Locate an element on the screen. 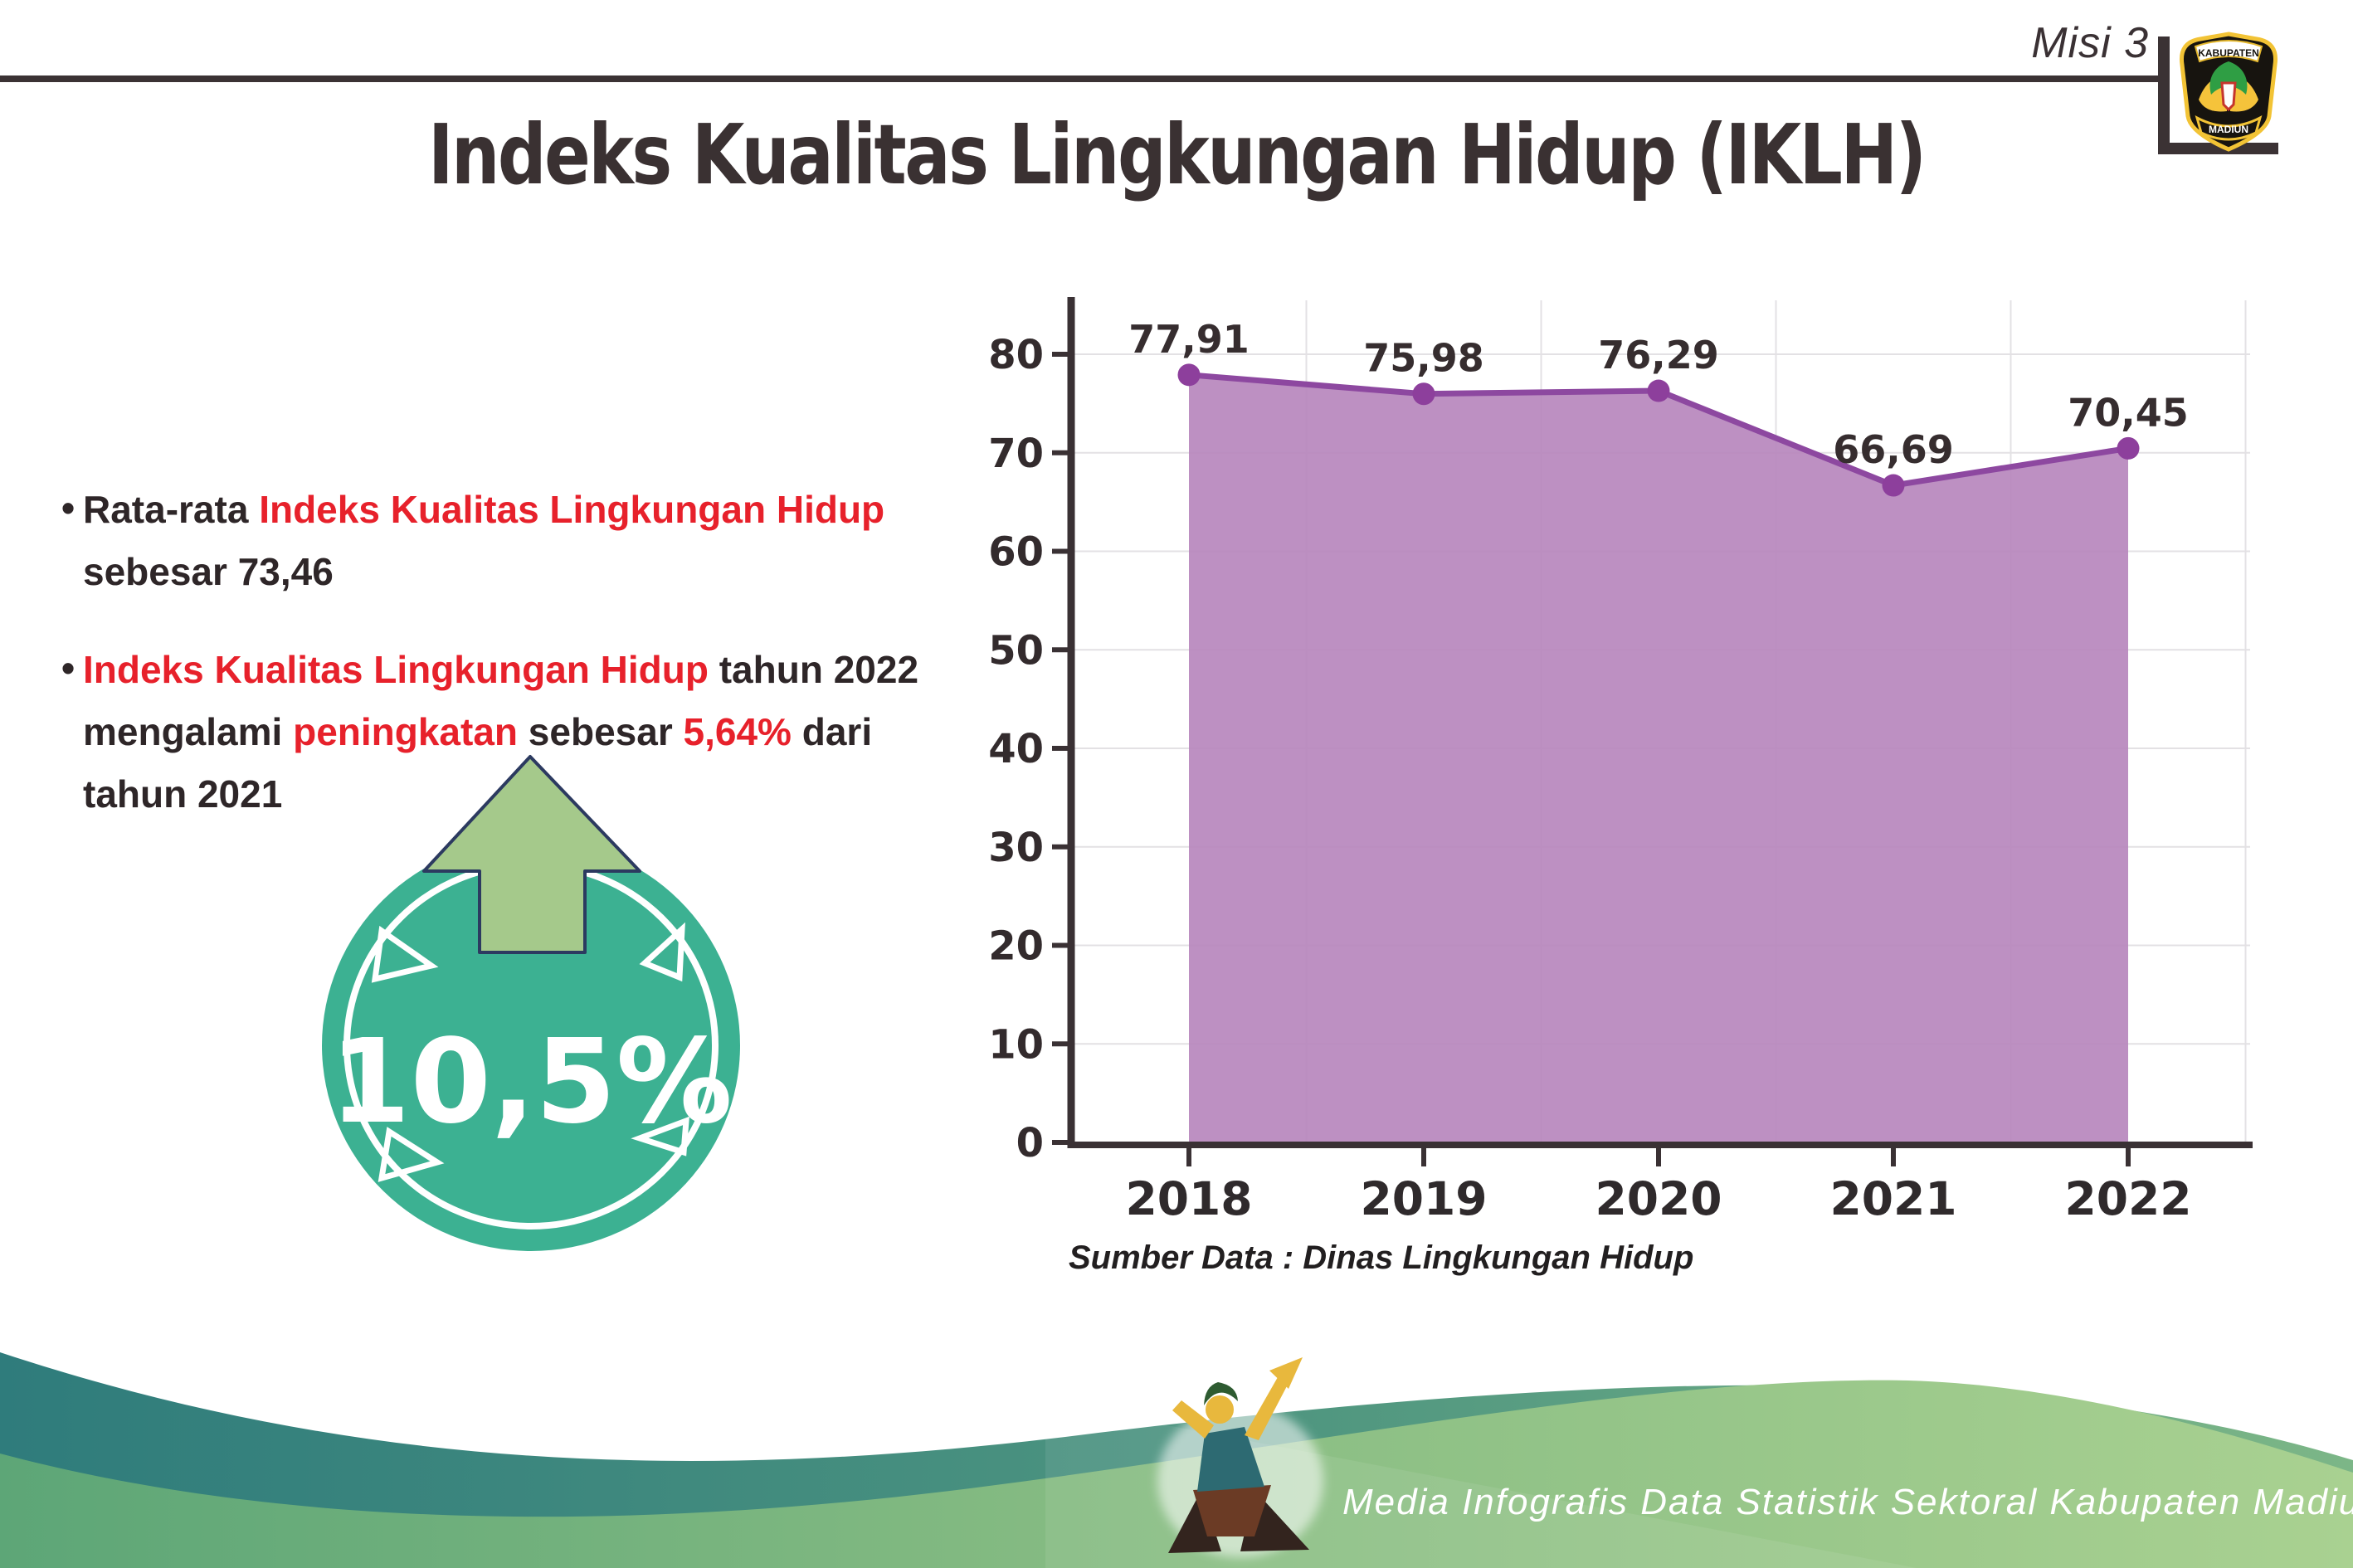  logo-frame-horizontal is located at coordinates (2218, 148).